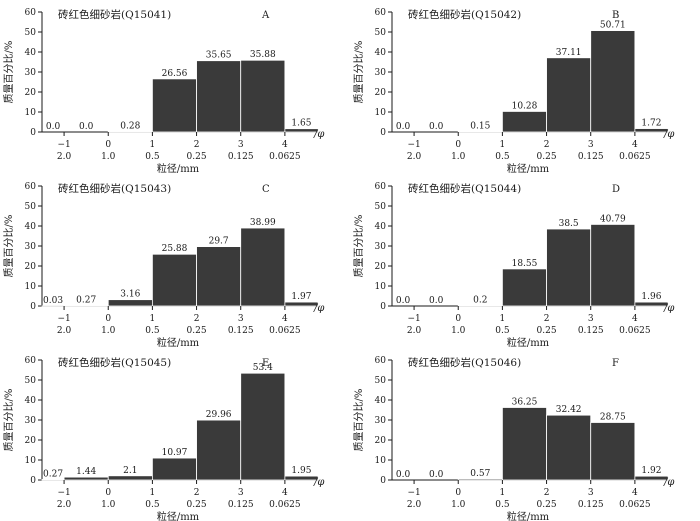  I want to click on data-label: 40.79, so click(613, 219).